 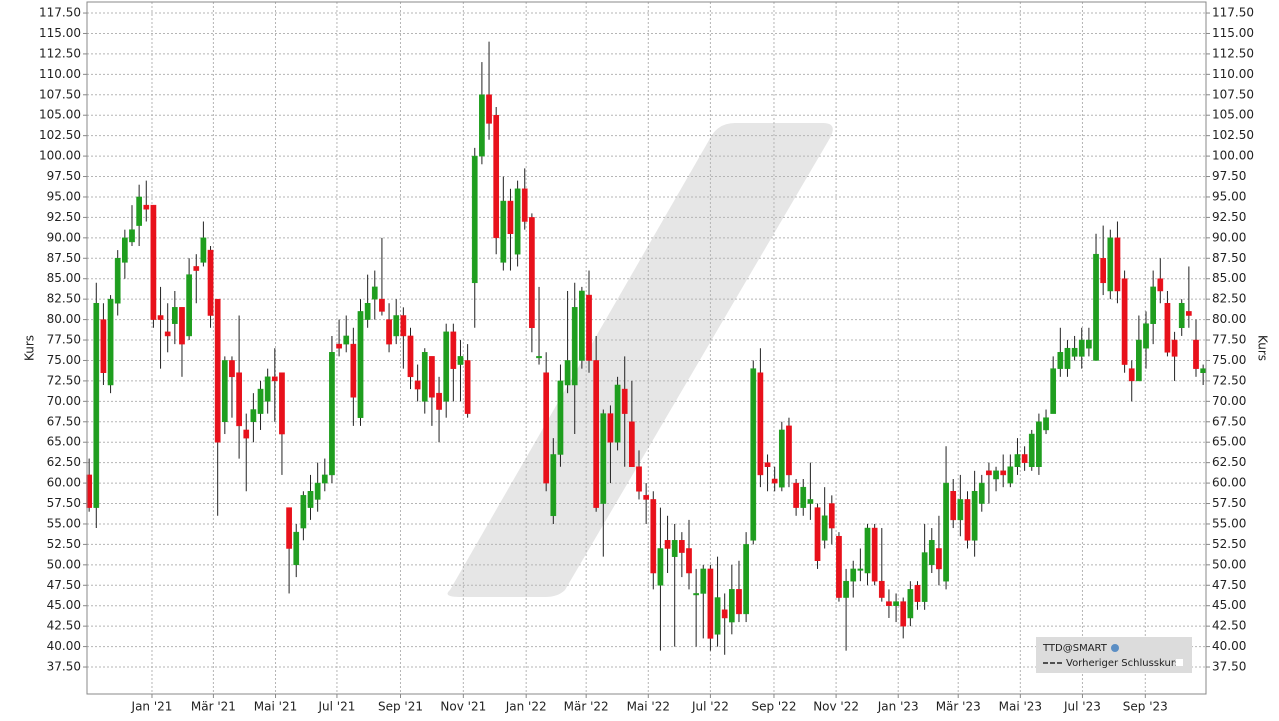 I want to click on y-tick-label: 65.00, so click(x=64, y=442).